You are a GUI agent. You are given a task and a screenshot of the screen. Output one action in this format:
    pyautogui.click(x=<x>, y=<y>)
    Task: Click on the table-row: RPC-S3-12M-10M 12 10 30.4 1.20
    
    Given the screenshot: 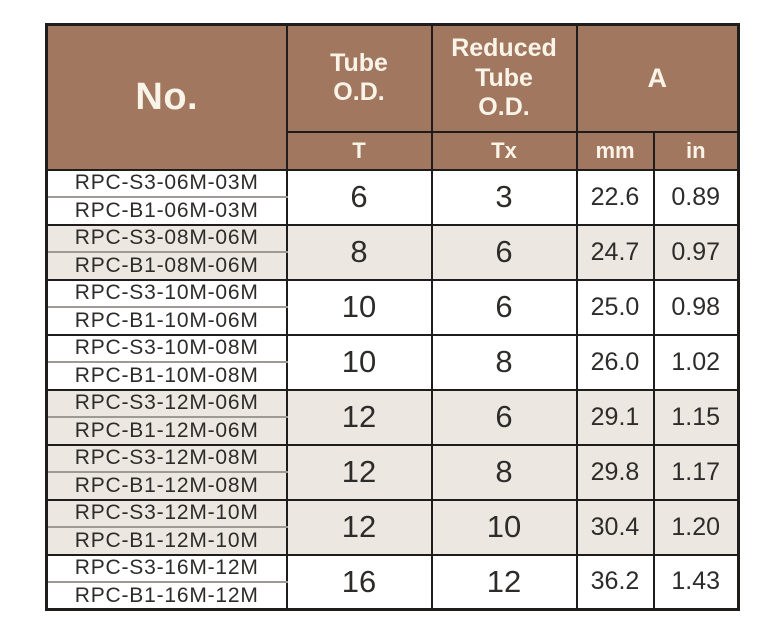 What is the action you would take?
    pyautogui.click(x=392, y=527)
    